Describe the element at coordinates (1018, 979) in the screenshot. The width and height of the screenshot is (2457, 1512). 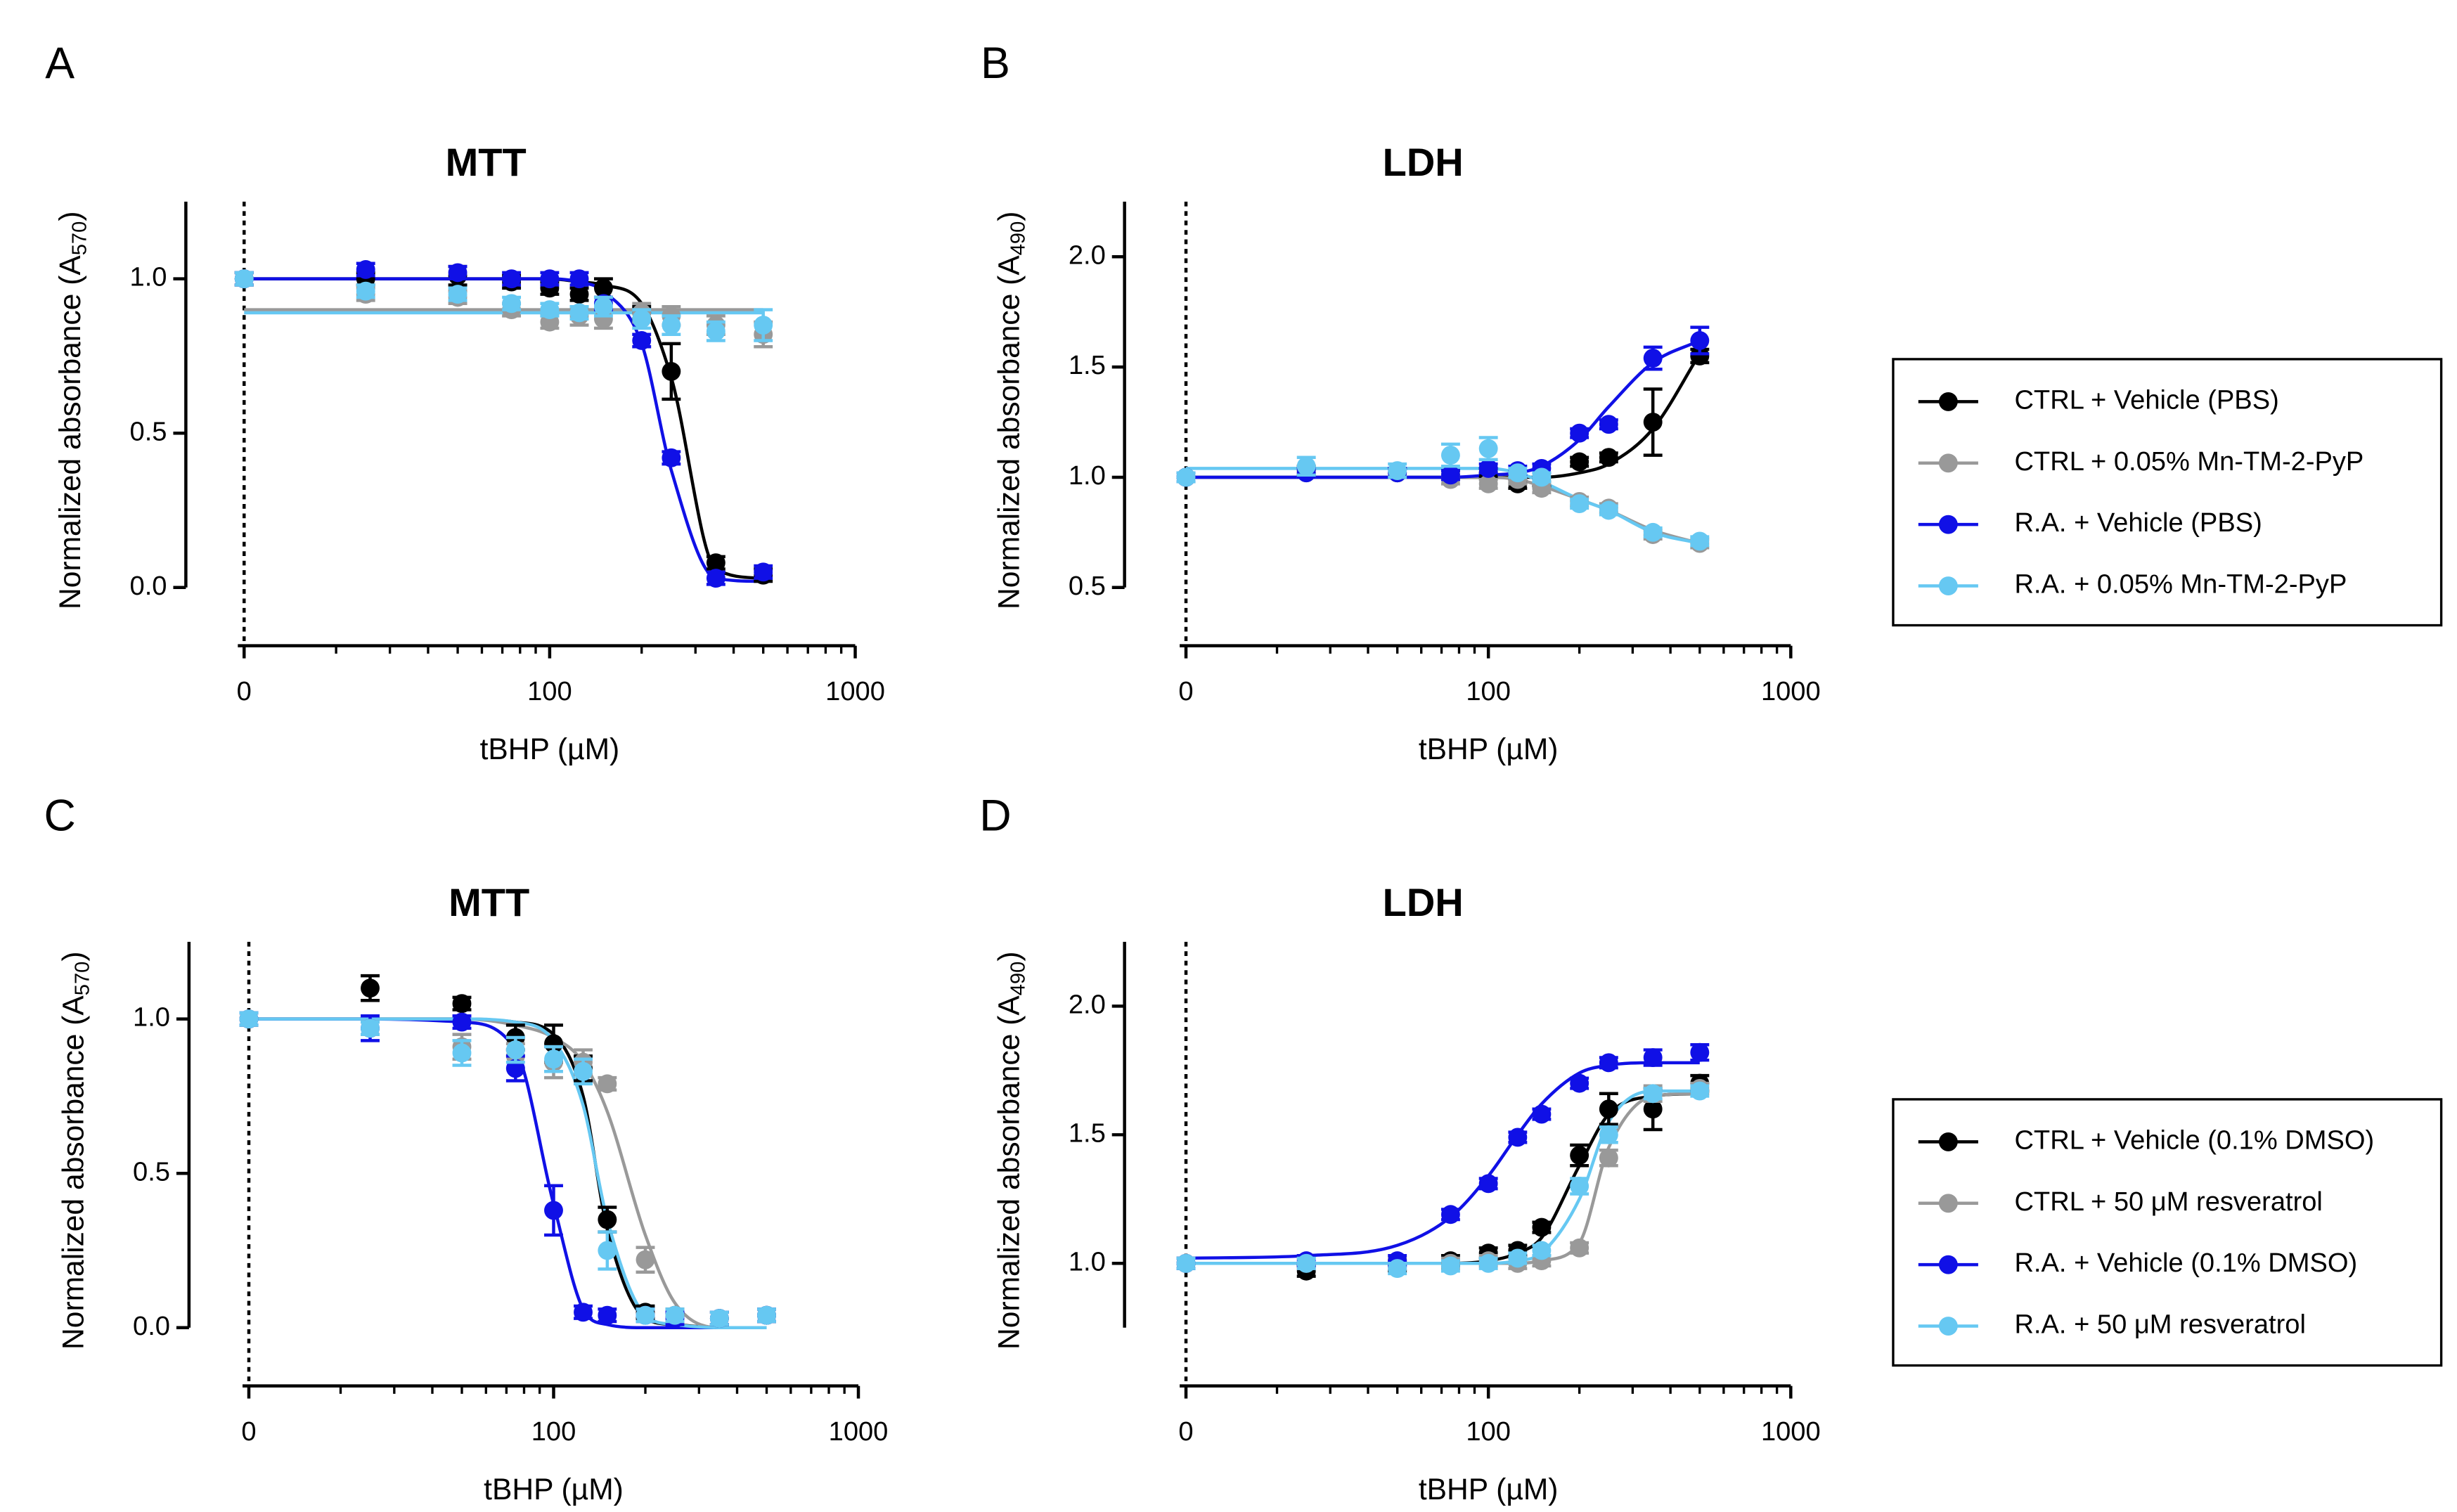
I see `y-axis-label-part: 490` at that location.